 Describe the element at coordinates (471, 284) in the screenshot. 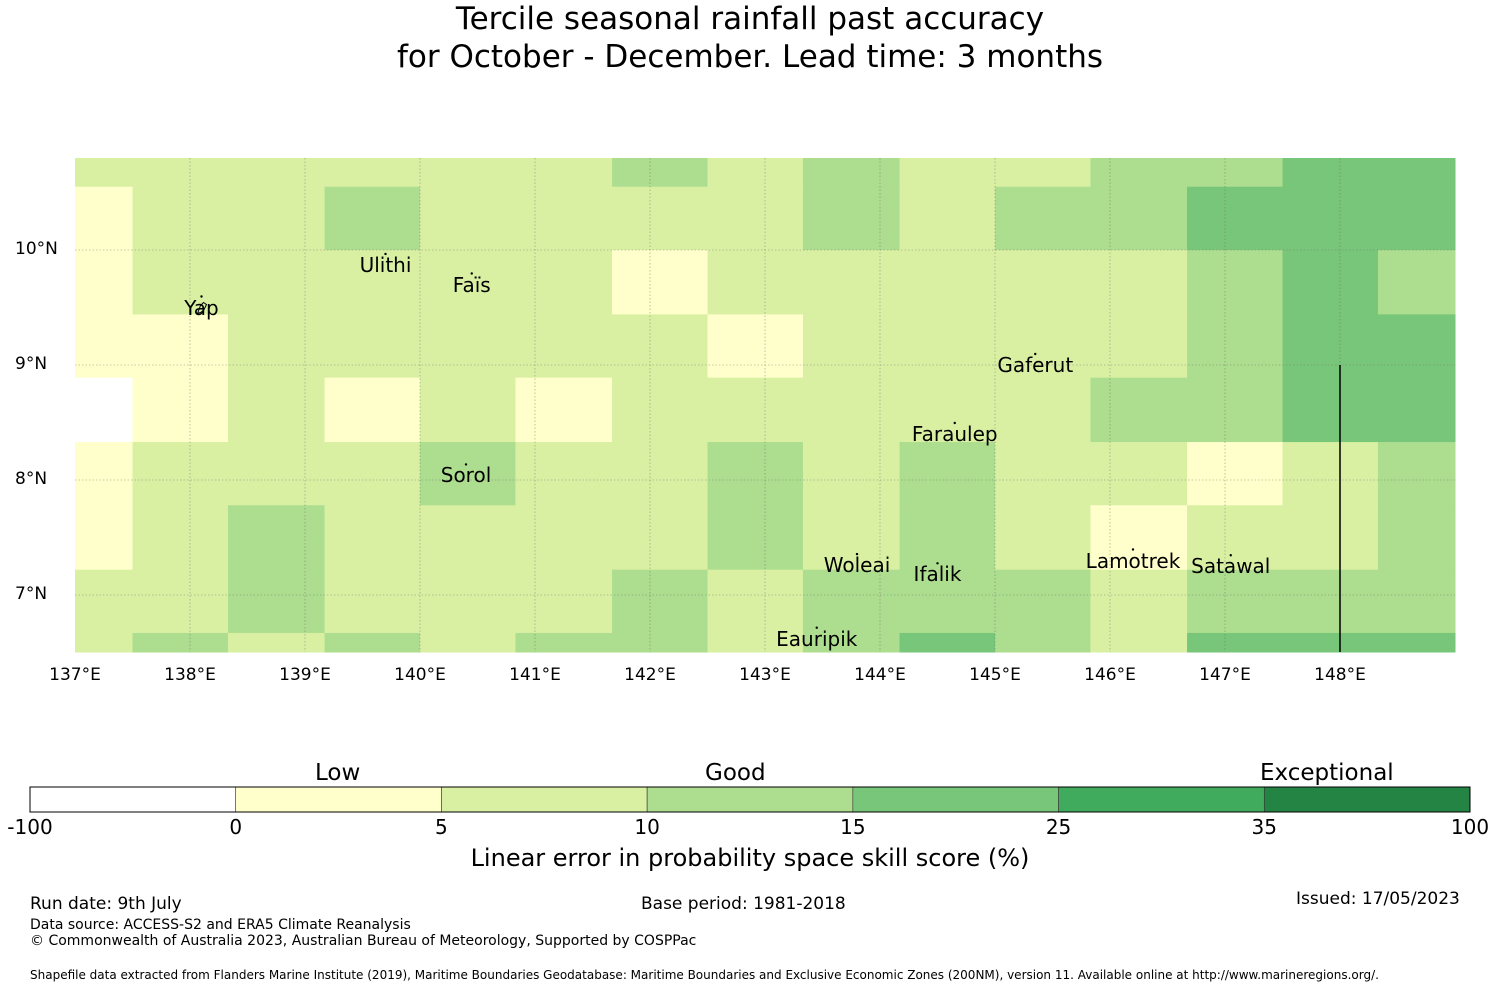

I see `place-label: Faïs` at that location.